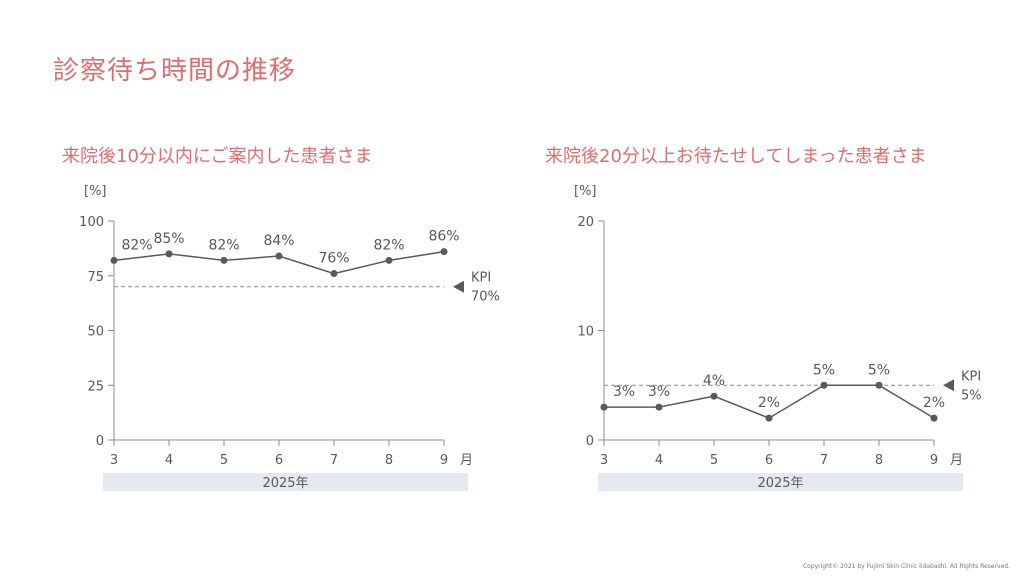 Image resolution: width=1024 pixels, height=576 pixels. Describe the element at coordinates (95, 386) in the screenshot. I see `y-tick-label: 25` at that location.